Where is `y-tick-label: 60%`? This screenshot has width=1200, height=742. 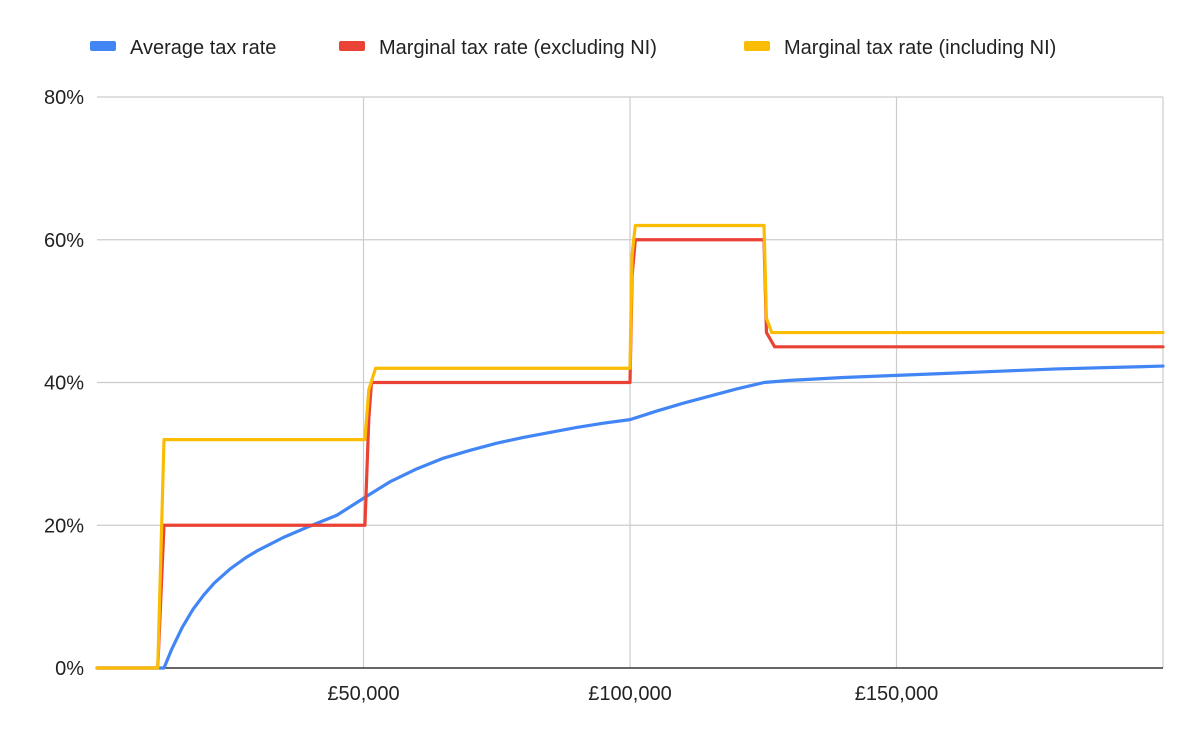
y-tick-label: 60% is located at coordinates (64, 241).